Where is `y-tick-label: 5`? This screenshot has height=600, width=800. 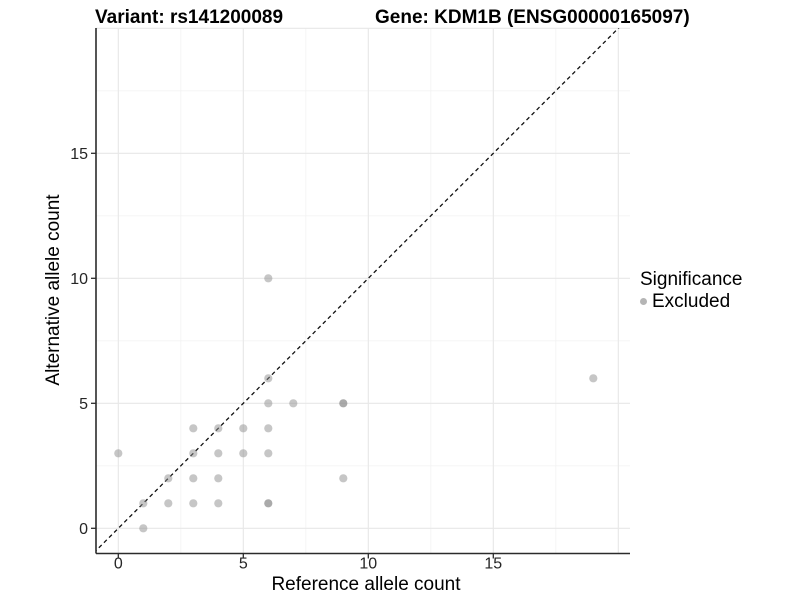 y-tick-label: 5 is located at coordinates (83, 404).